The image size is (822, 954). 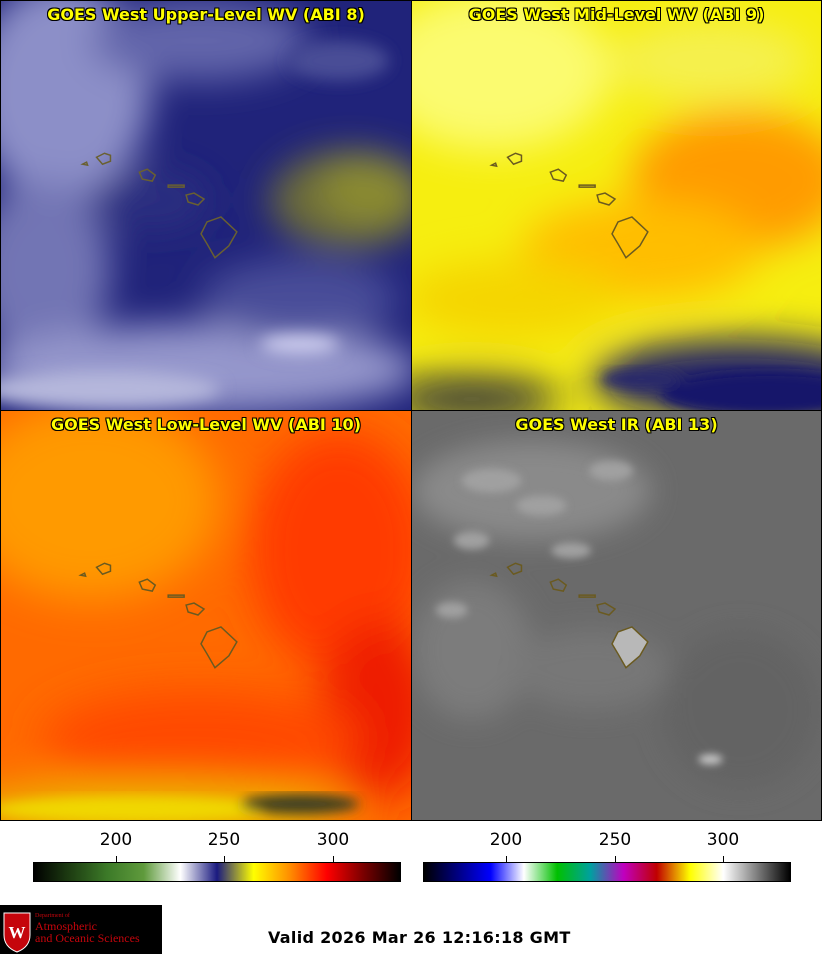 I want to click on panel-title: GOES West IR (ABI 13), so click(x=616, y=424).